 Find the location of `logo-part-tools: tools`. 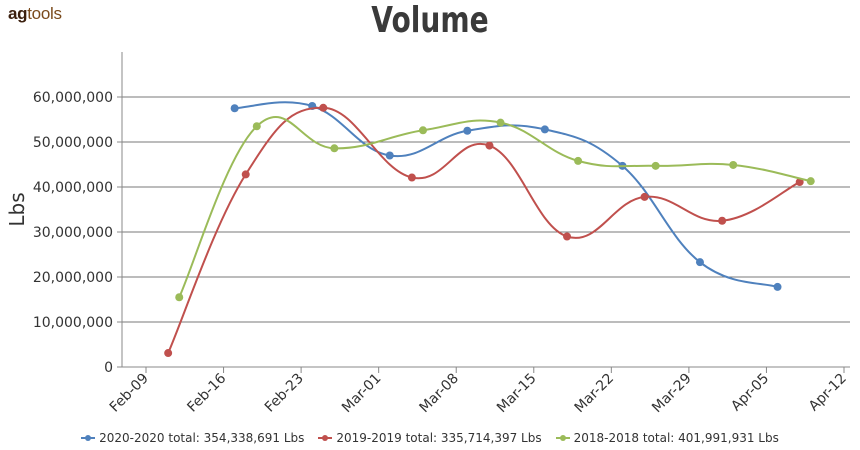

logo-part-tools: tools is located at coordinates (44, 13).